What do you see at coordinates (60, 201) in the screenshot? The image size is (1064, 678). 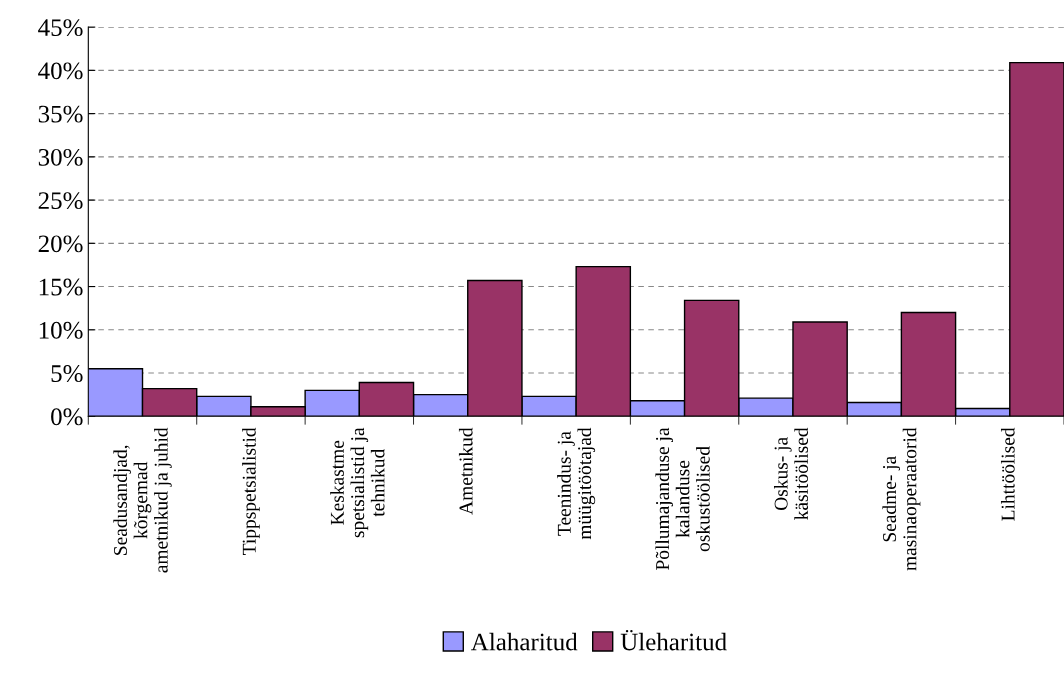 I see `y-tick-label: 25%` at bounding box center [60, 201].